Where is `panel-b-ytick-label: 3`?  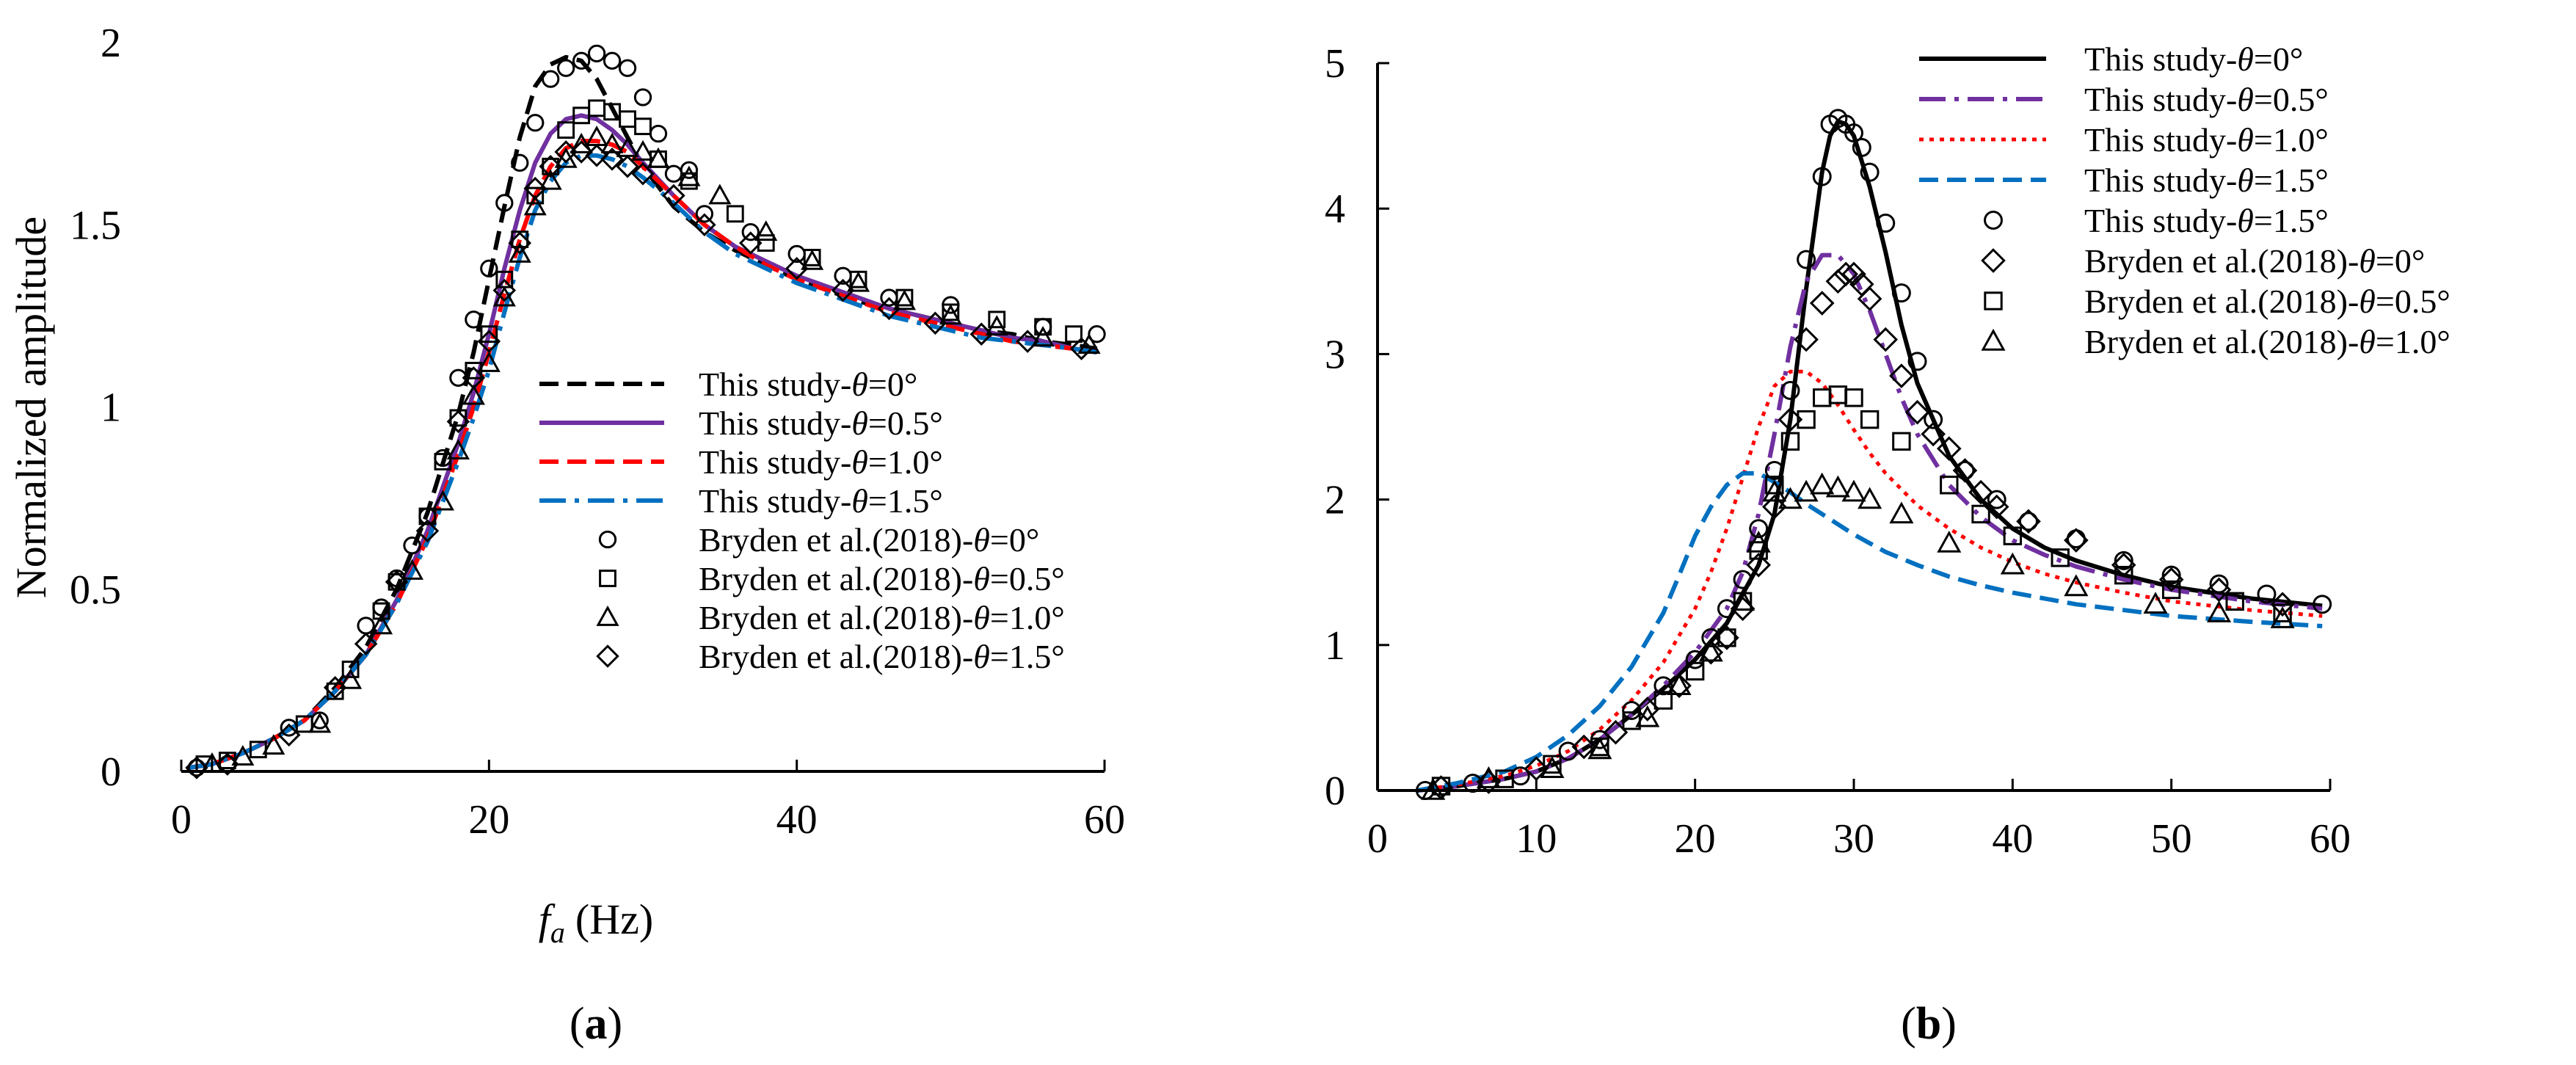
panel-b-ytick-label: 3 is located at coordinates (1335, 355).